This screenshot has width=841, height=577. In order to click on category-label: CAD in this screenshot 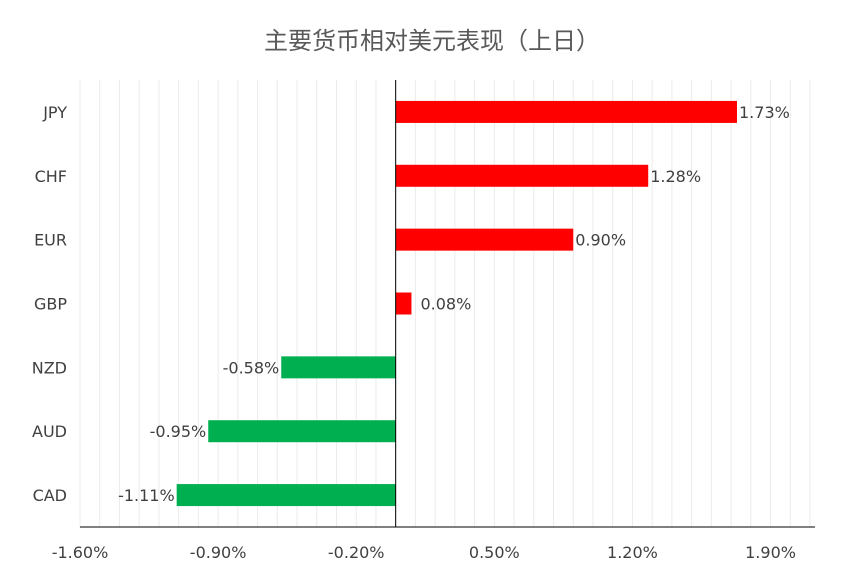, I will do `click(50, 495)`.